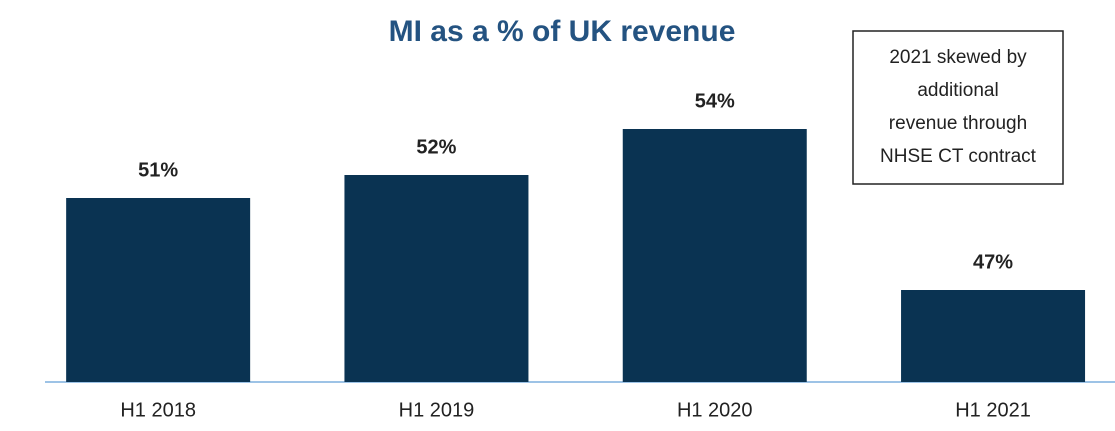 This screenshot has width=1115, height=431. Describe the element at coordinates (562, 31) in the screenshot. I see `chart-title: MI as a % of UK revenue` at that location.